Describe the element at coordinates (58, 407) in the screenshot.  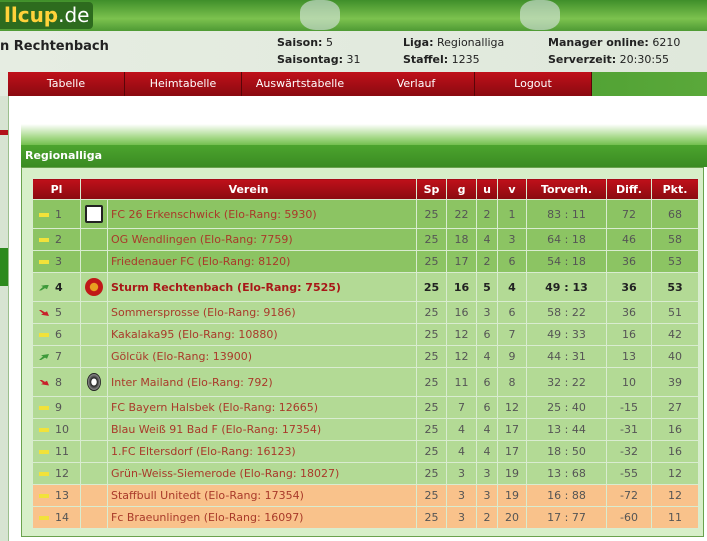
I see `position: 9` at that location.